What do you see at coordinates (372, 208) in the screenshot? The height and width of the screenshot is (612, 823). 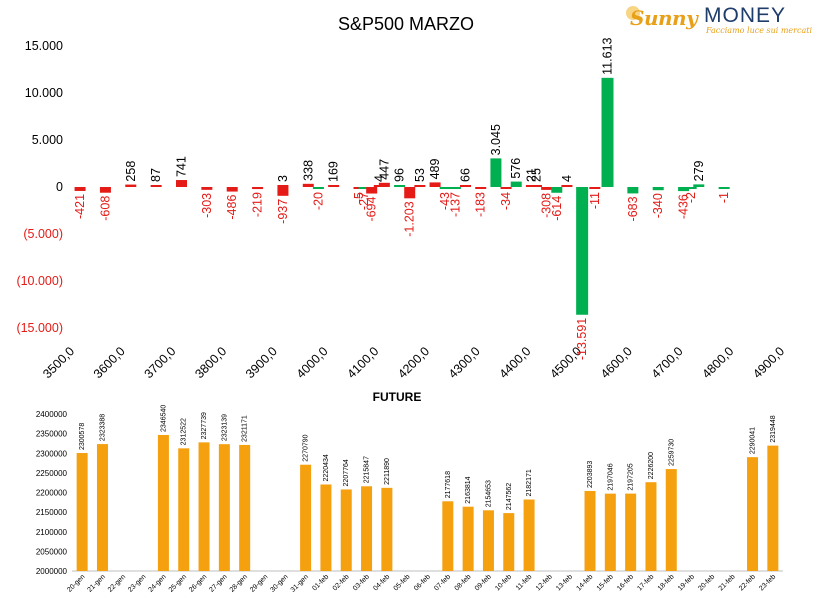 I see `data-label: -694` at bounding box center [372, 208].